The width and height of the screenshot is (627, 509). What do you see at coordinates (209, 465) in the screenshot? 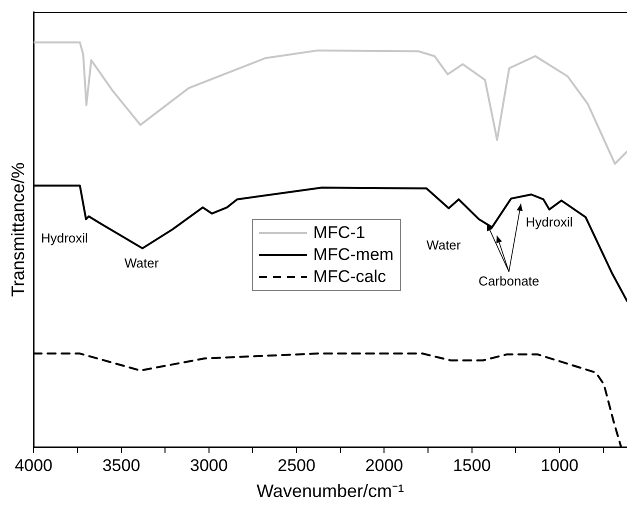
I see `x-tick-label: 3000` at bounding box center [209, 465].